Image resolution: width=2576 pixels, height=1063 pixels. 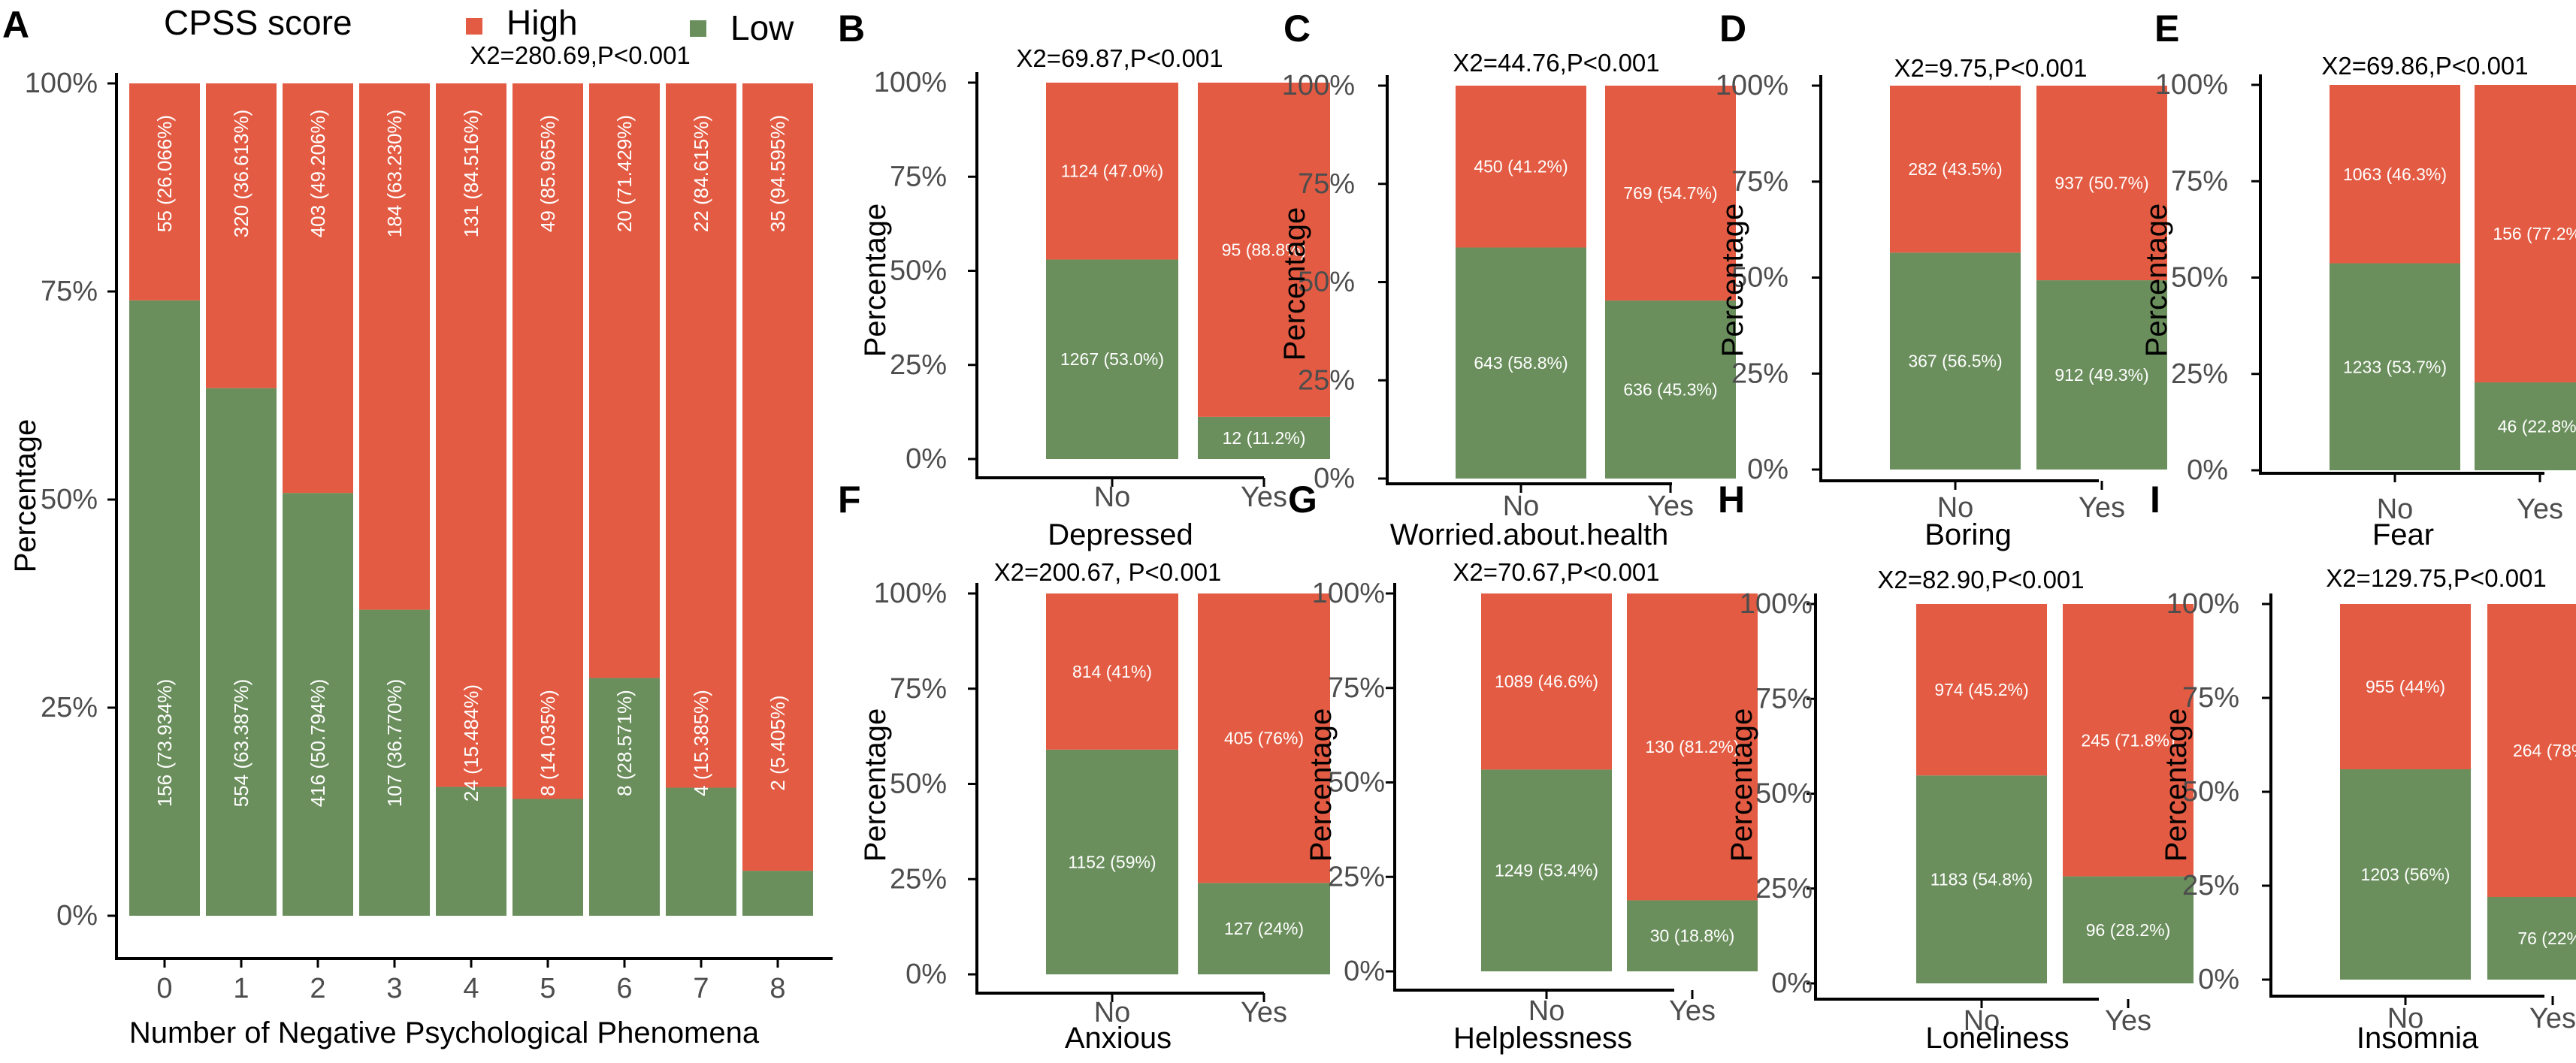 I want to click on panel-stat-title: X2=69.86,P<0.001, so click(x=2425, y=66).